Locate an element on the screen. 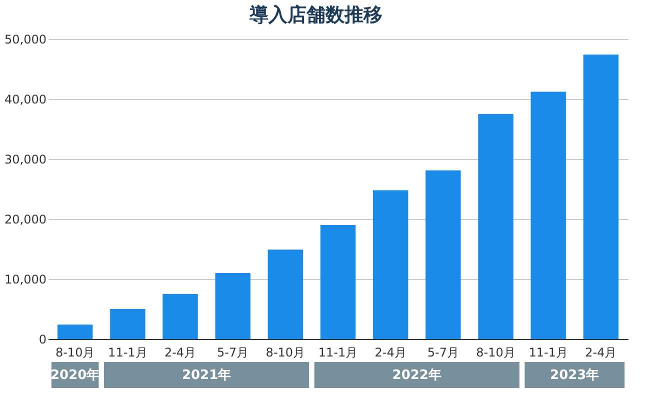 Image resolution: width=650 pixels, height=416 pixels. text: 2021年 is located at coordinates (207, 375).